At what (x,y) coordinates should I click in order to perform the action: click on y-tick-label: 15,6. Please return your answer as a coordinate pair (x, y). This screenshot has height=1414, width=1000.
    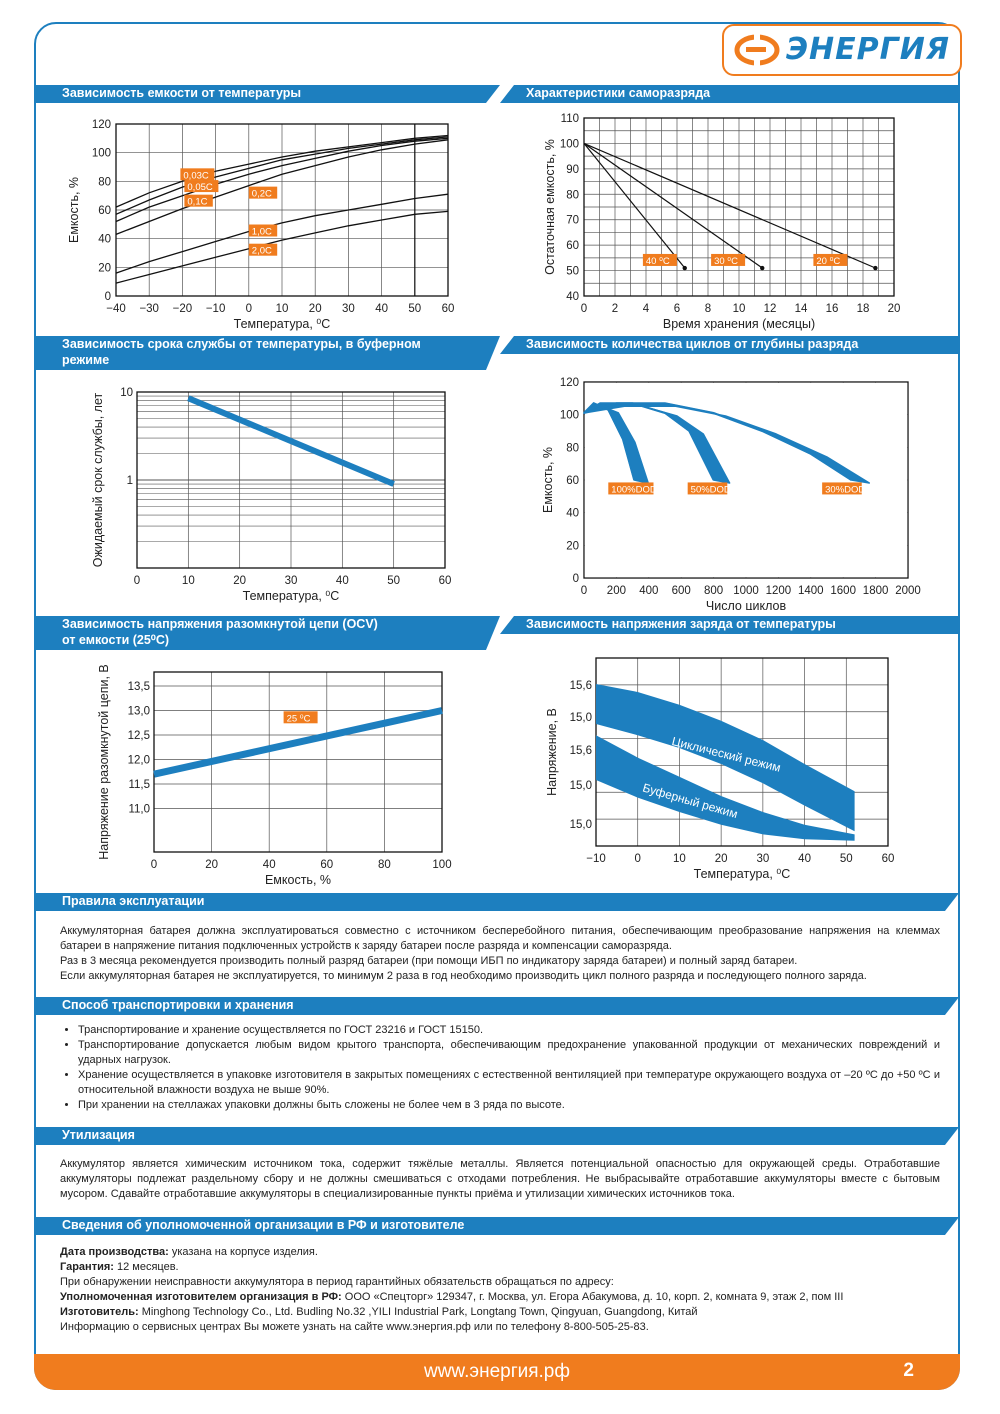
    Looking at the image, I should click on (581, 686).